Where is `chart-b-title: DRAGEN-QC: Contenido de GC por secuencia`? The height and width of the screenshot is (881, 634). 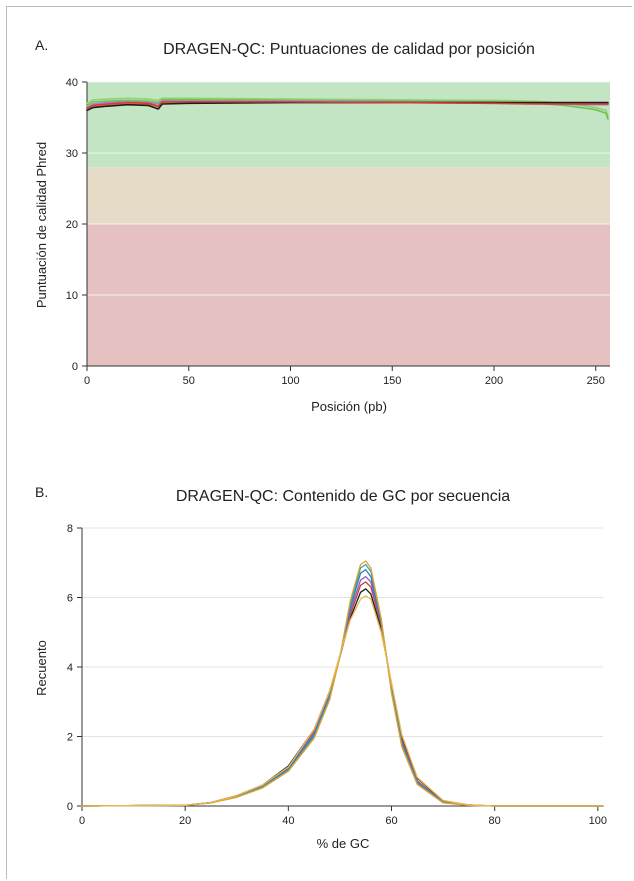 chart-b-title: DRAGEN-QC: Contenido de GC por secuencia is located at coordinates (343, 496).